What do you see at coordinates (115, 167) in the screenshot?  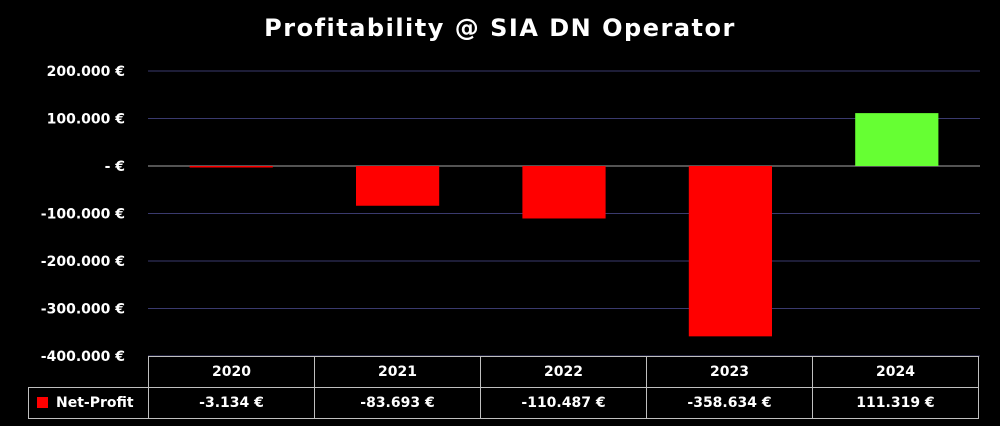 I see `y-tick-label: - €` at bounding box center [115, 167].